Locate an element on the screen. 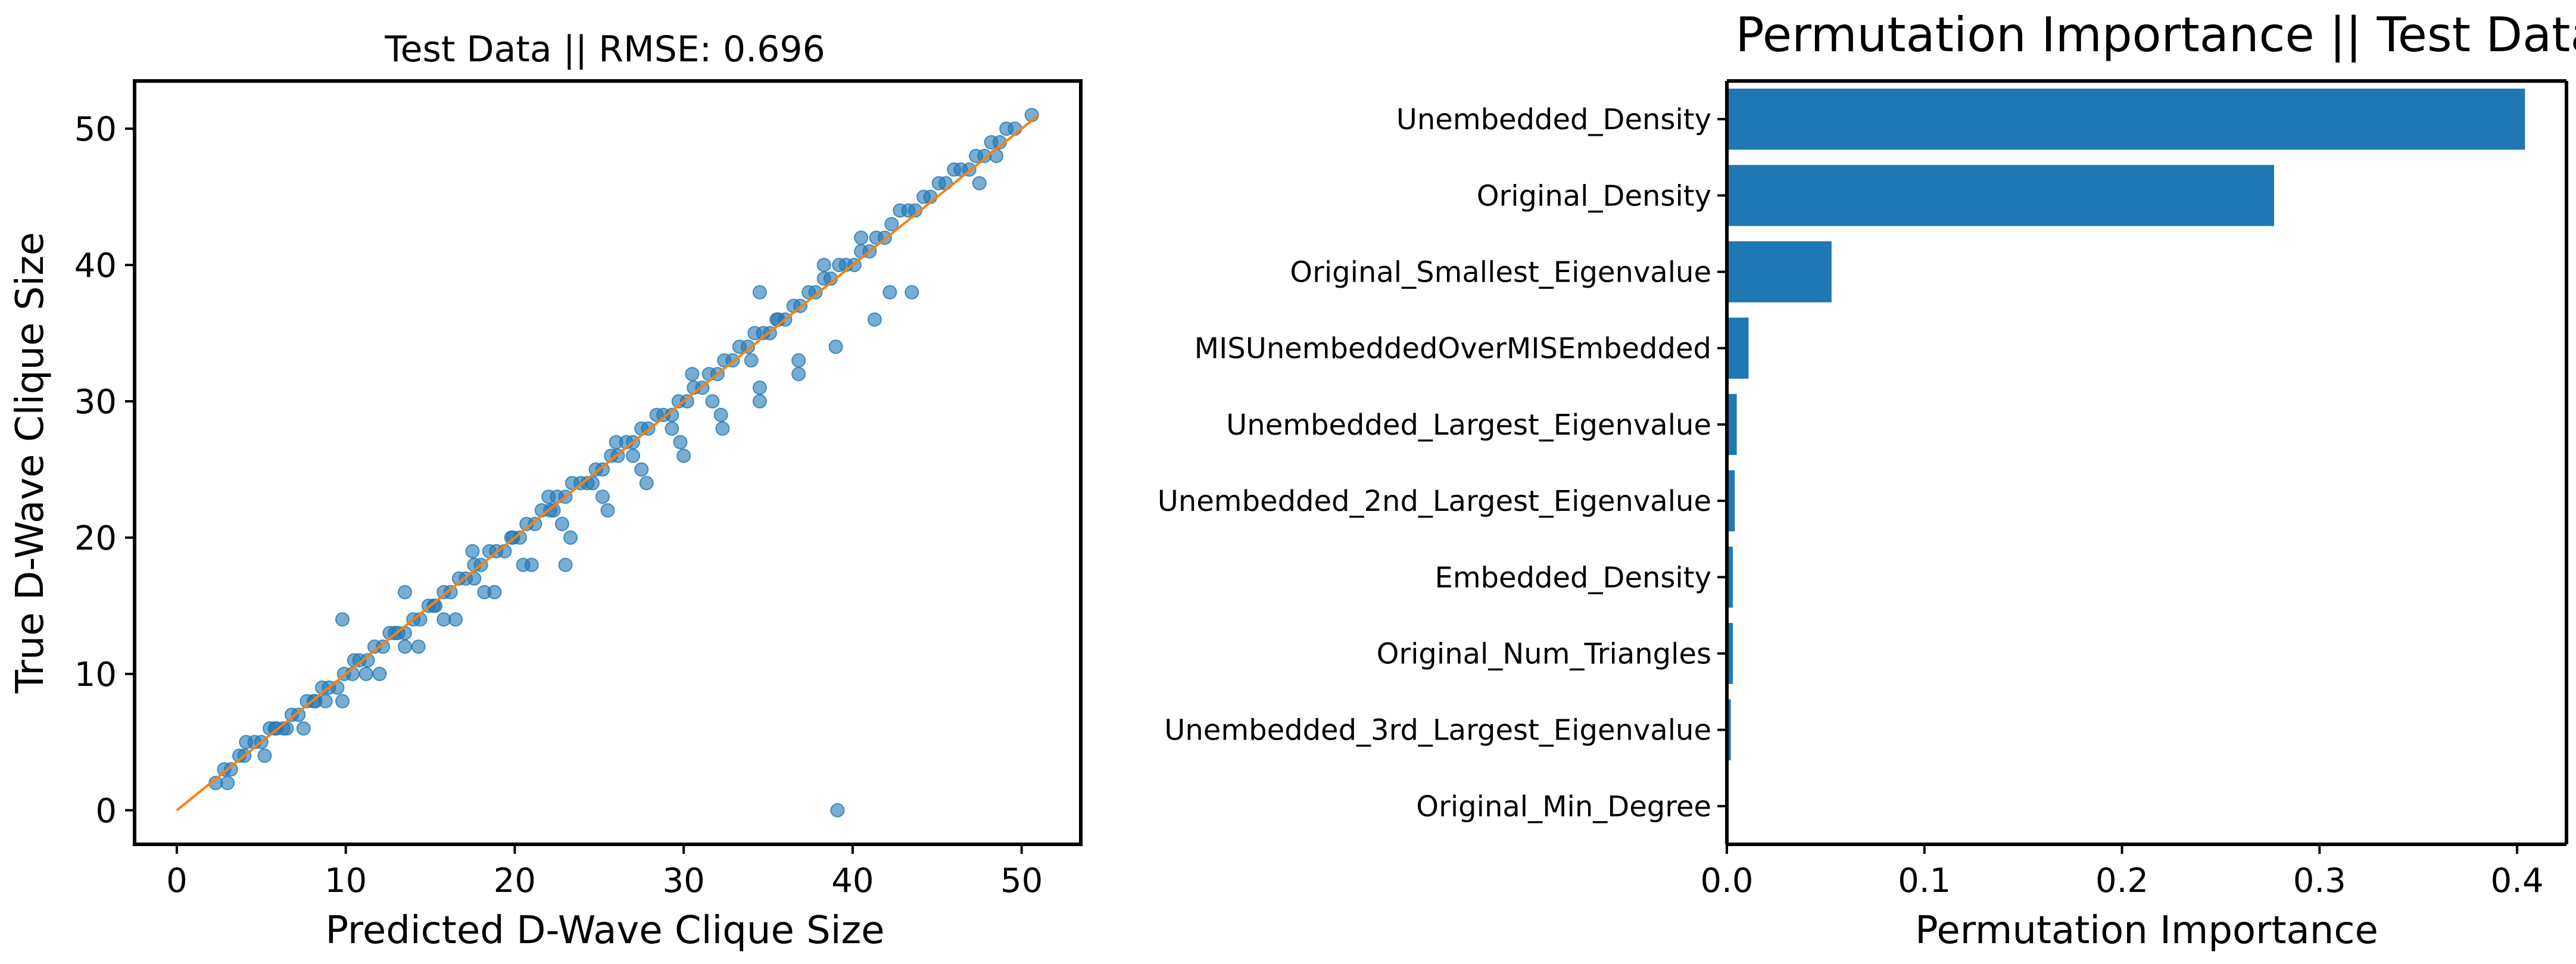 The height and width of the screenshot is (964, 2576). scatter-x-tick-label: 10 is located at coordinates (346, 881).